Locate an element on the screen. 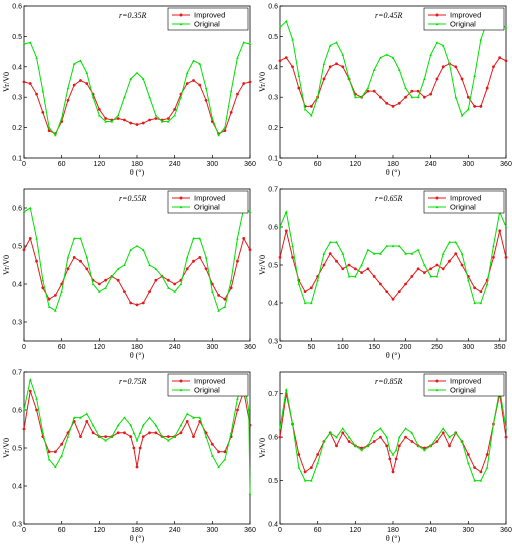 The width and height of the screenshot is (512, 550). legend-label-original: Original is located at coordinates (207, 390).